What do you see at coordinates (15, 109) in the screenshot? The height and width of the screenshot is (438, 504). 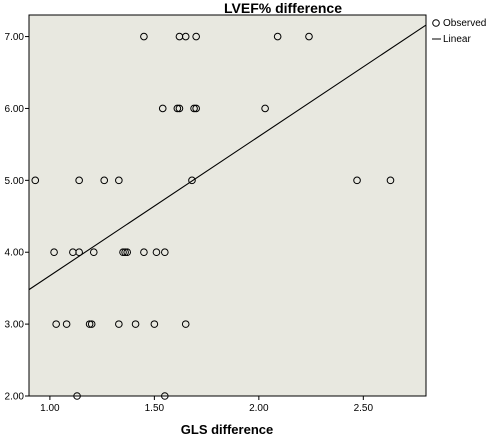 I see `y-tick-label: 6.00` at bounding box center [15, 109].